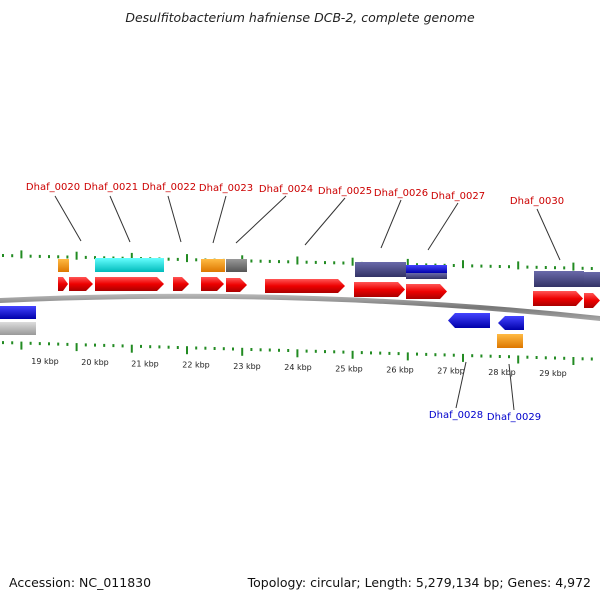 Image resolution: width=600 pixels, height=600 pixels. What do you see at coordinates (95, 362) in the screenshot?
I see `scale-label: 20 kbp` at bounding box center [95, 362].